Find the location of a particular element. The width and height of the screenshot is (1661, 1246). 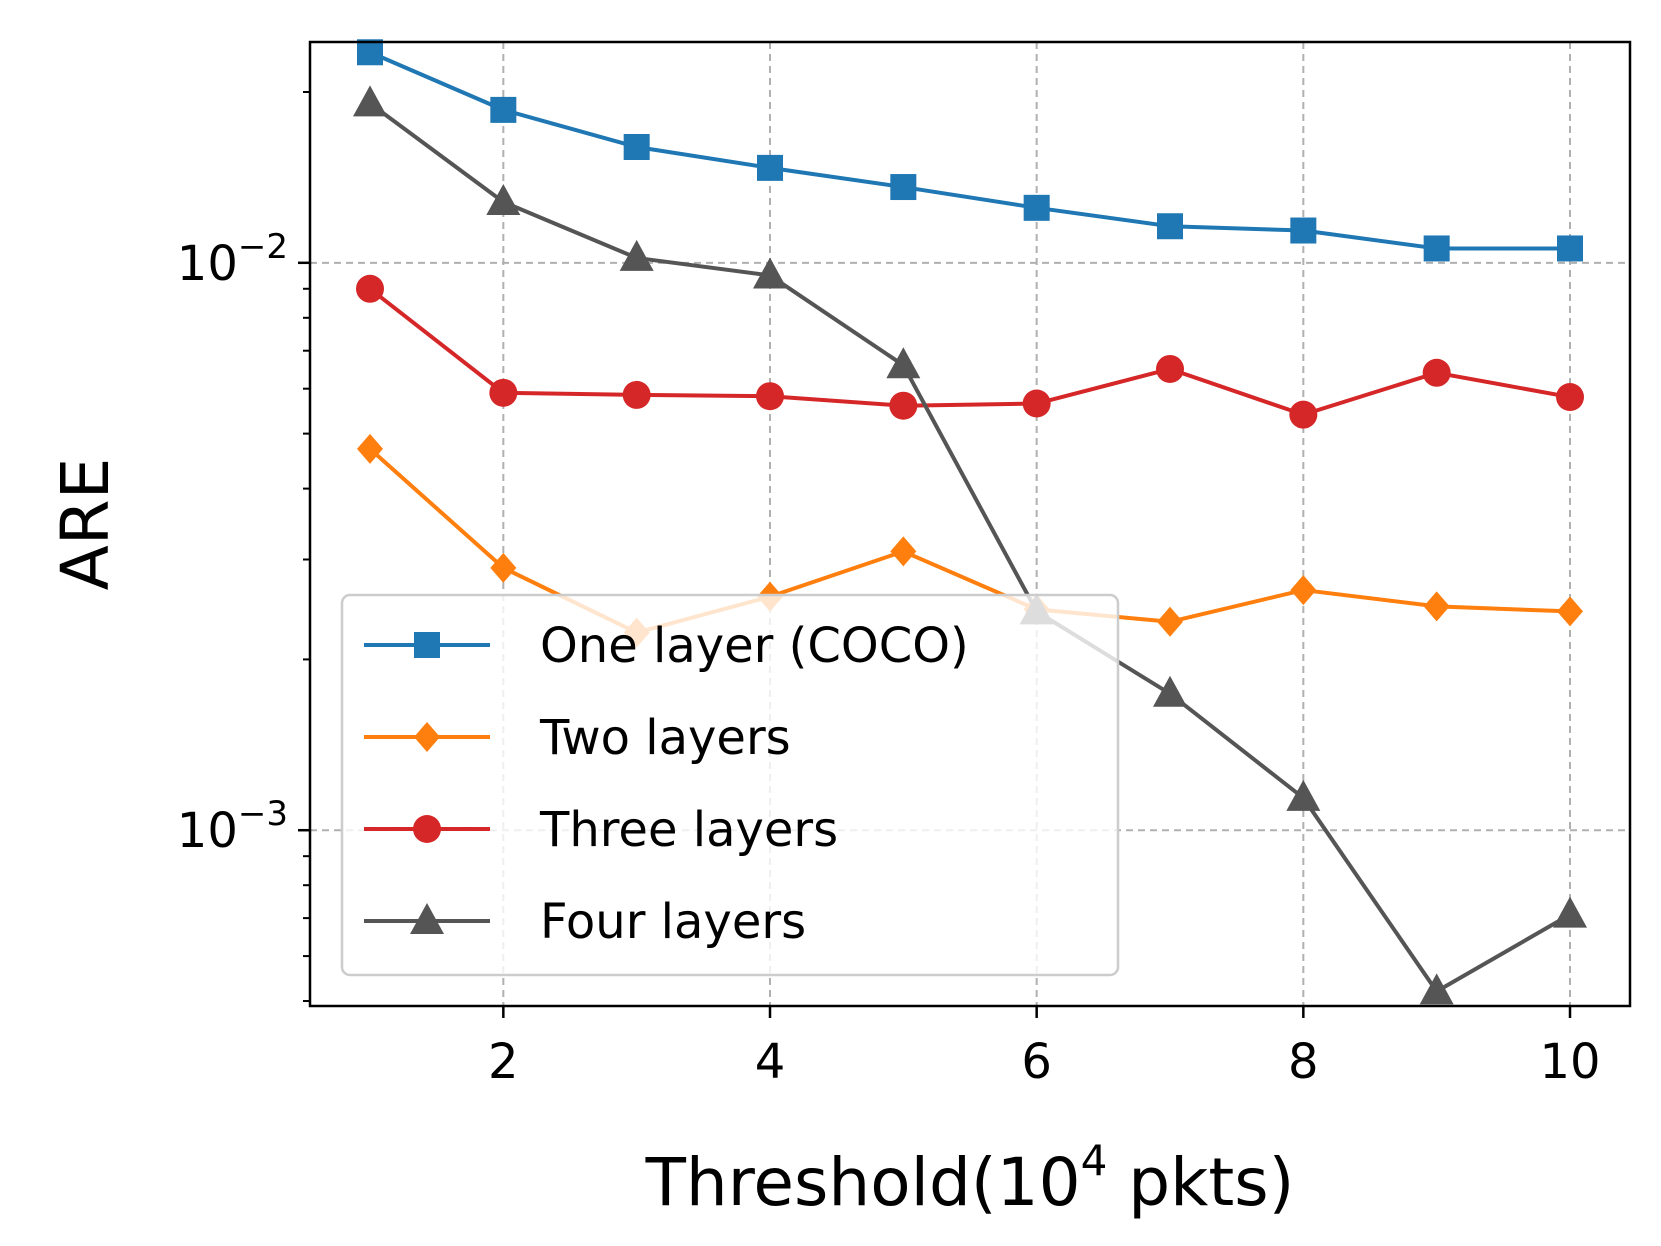

y-tick-label: 10⁻² is located at coordinates (232, 259).